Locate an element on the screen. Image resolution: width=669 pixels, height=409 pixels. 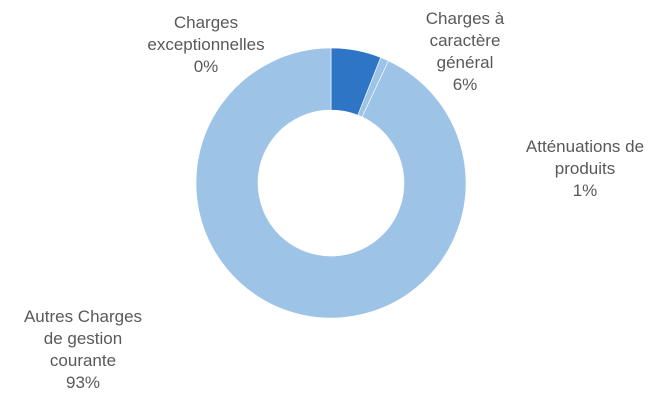
slice-label-name-line: produits is located at coordinates (585, 168).